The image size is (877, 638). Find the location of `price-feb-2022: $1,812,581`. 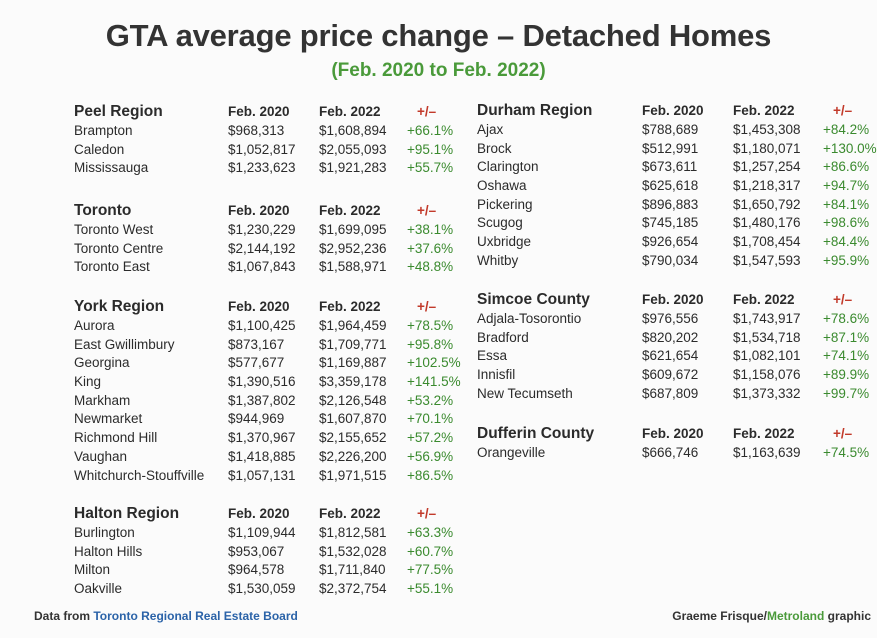

price-feb-2022: $1,812,581 is located at coordinates (353, 532).